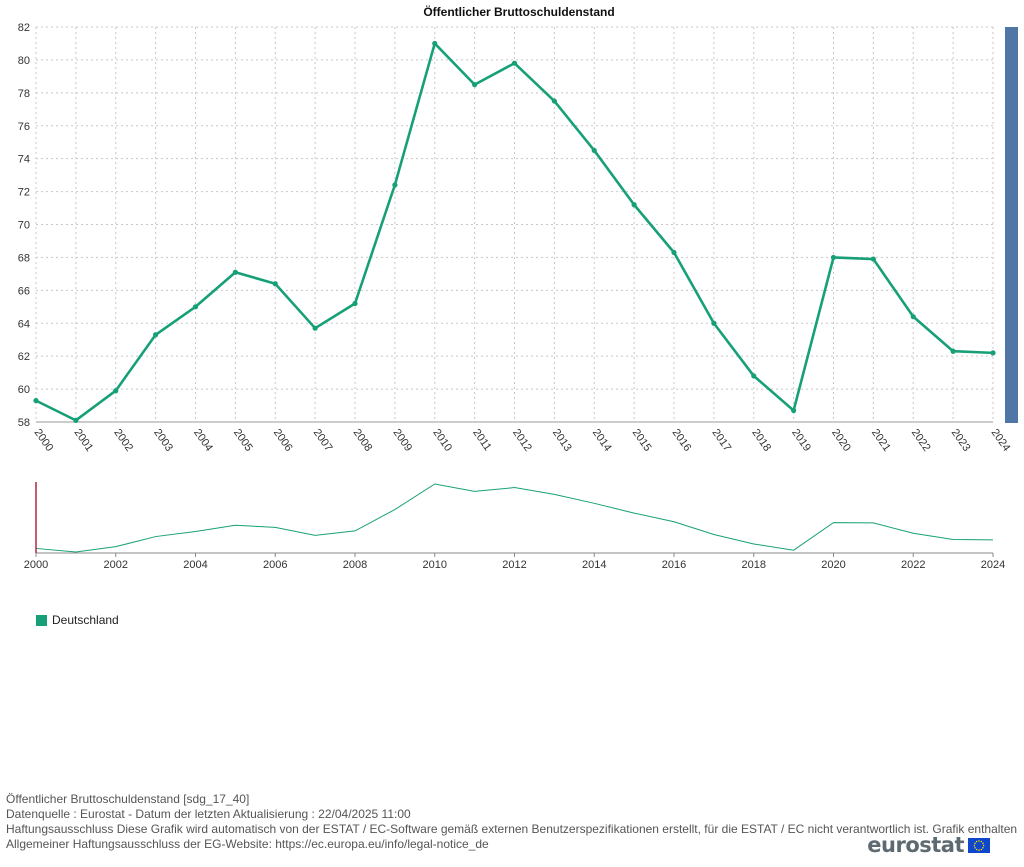  I want to click on x-tick-label: 2007, so click(323, 440).